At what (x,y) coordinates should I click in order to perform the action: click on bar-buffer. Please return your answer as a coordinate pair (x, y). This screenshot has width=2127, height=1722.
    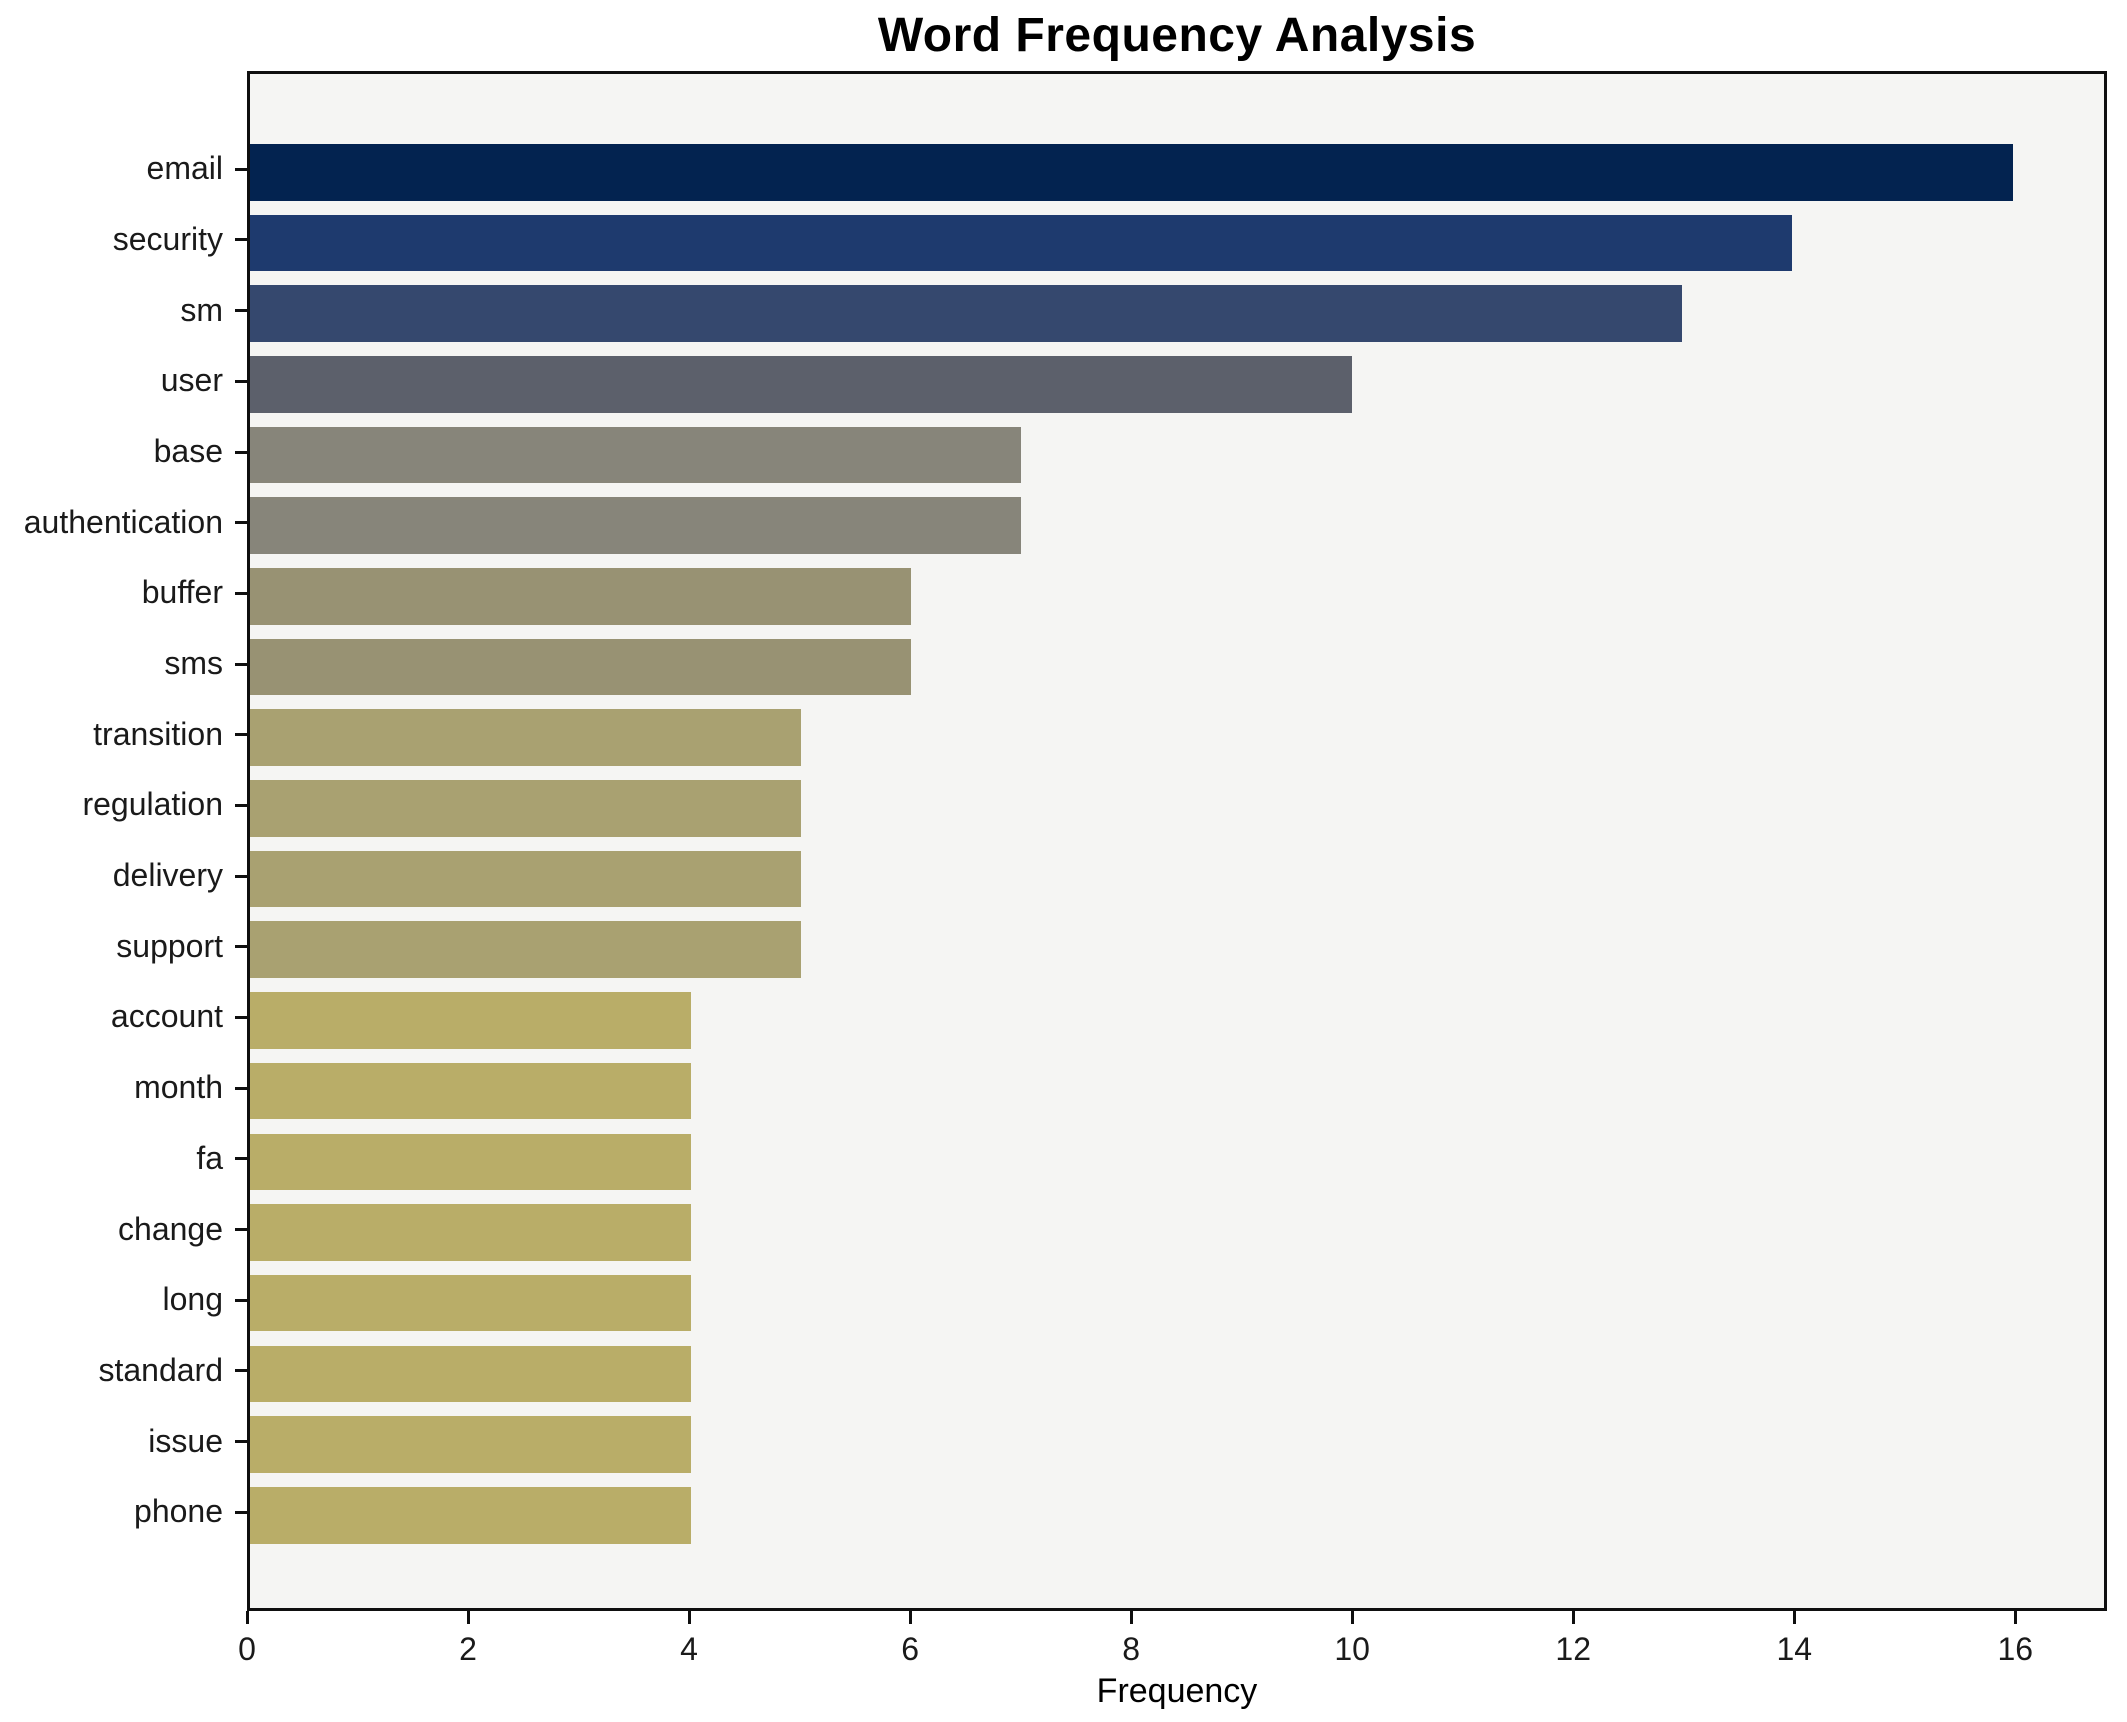
    Looking at the image, I should click on (580, 596).